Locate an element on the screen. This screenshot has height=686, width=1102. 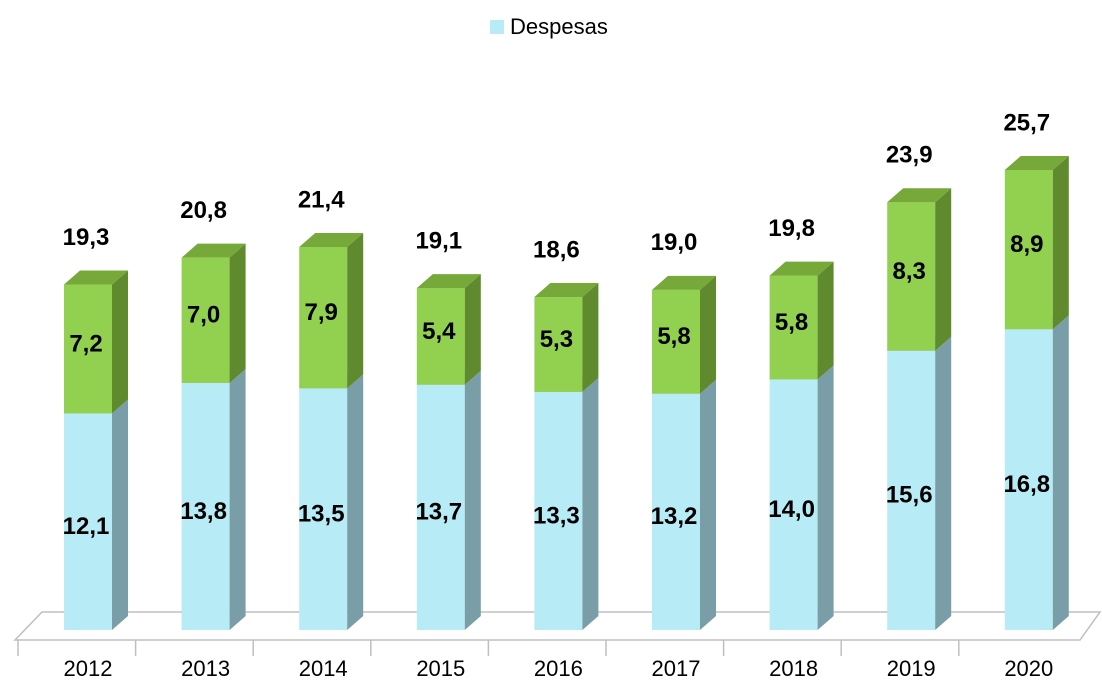
data-label: 13,2 is located at coordinates (674, 516).